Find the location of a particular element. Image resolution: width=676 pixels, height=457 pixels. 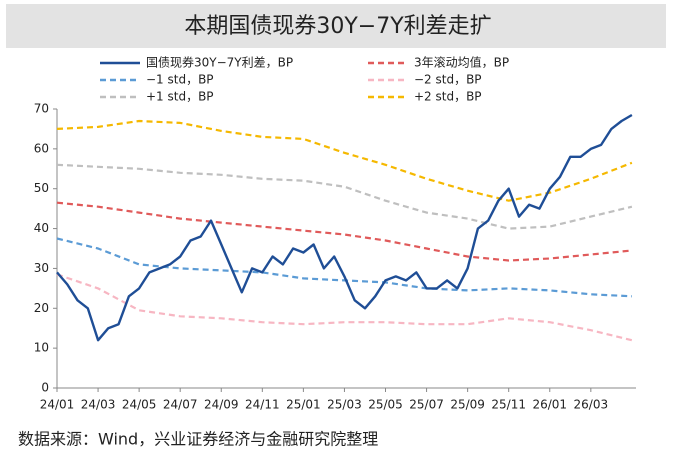

x-tick-label: 24/09 is located at coordinates (221, 405).